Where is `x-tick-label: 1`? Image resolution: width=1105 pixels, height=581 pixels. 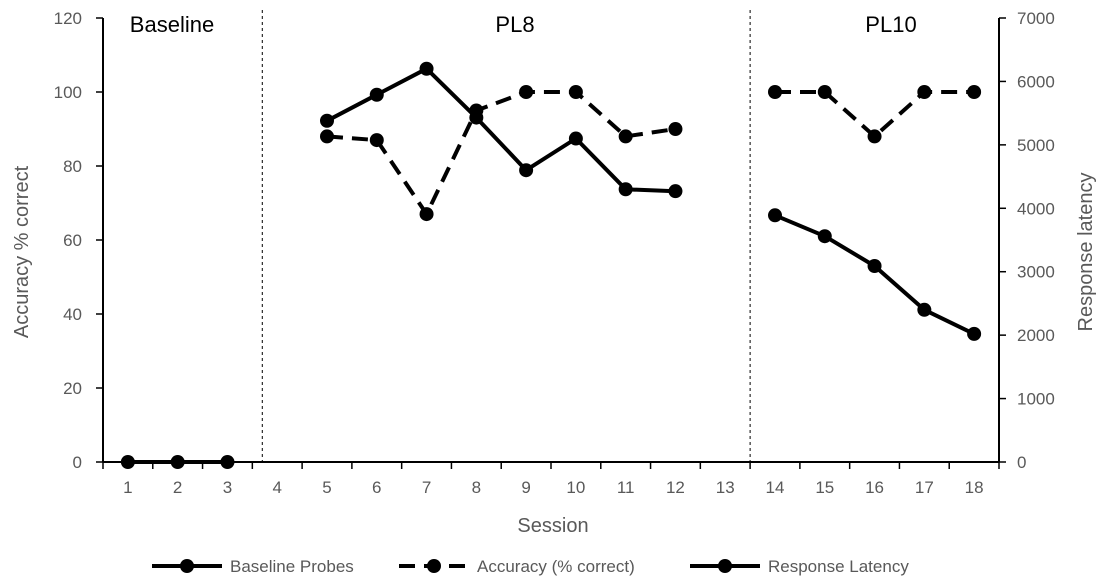
x-tick-label: 1 is located at coordinates (127, 487).